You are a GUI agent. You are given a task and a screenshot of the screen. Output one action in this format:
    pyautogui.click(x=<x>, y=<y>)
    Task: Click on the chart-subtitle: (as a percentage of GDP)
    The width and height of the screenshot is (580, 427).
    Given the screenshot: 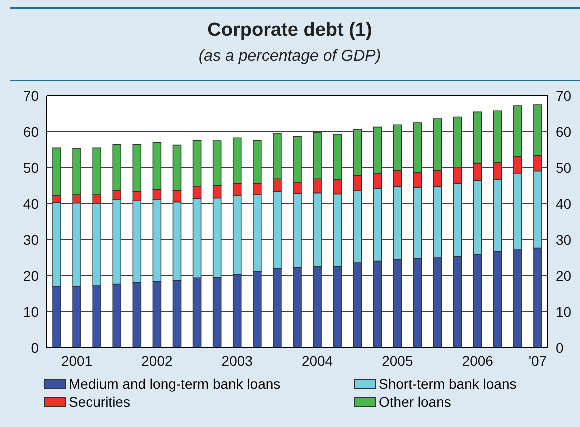 What is the action you would take?
    pyautogui.click(x=290, y=57)
    